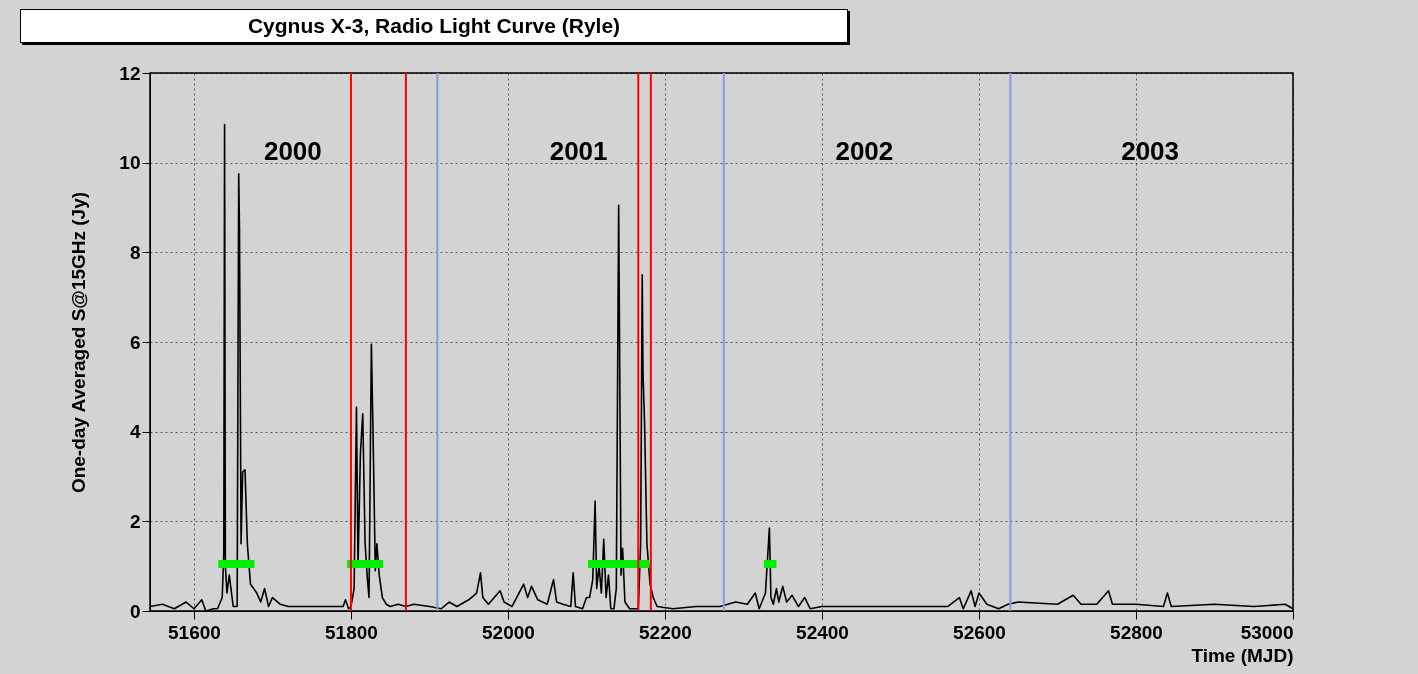 This screenshot has height=674, width=1418. Describe the element at coordinates (194, 632) in the screenshot. I see `x-tick-label: 51600` at that location.